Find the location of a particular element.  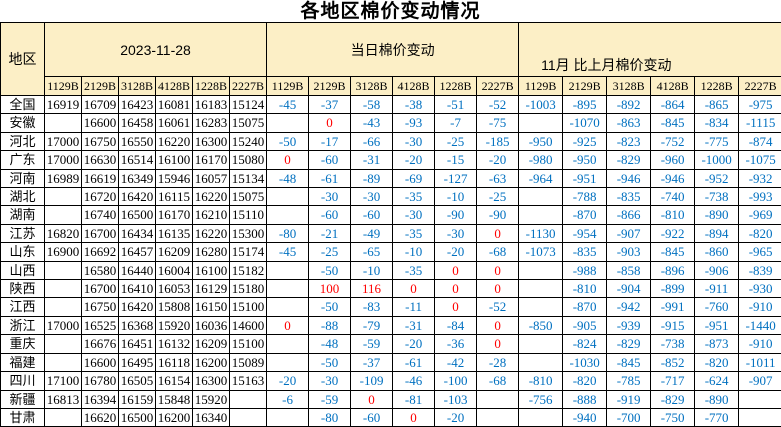

price-cell: 16820 is located at coordinates (63, 233).